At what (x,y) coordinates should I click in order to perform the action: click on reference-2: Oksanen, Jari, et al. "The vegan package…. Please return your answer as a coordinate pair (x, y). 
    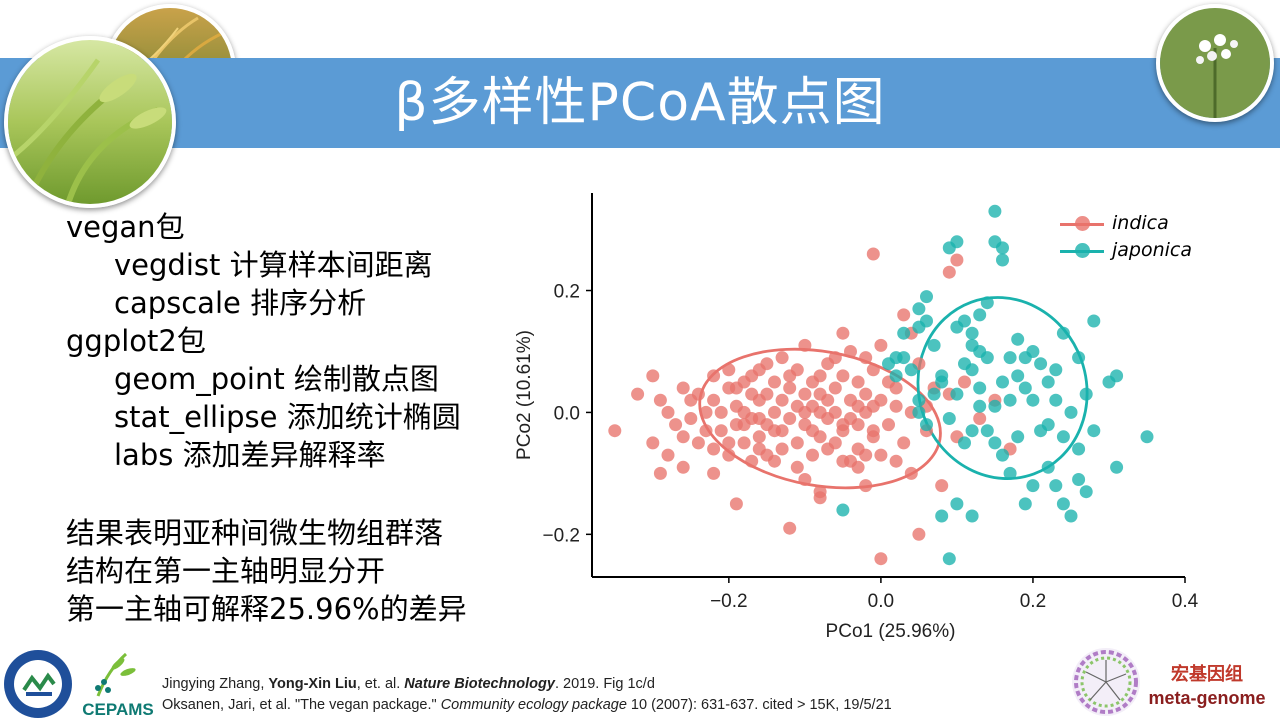
    Looking at the image, I should click on (527, 705).